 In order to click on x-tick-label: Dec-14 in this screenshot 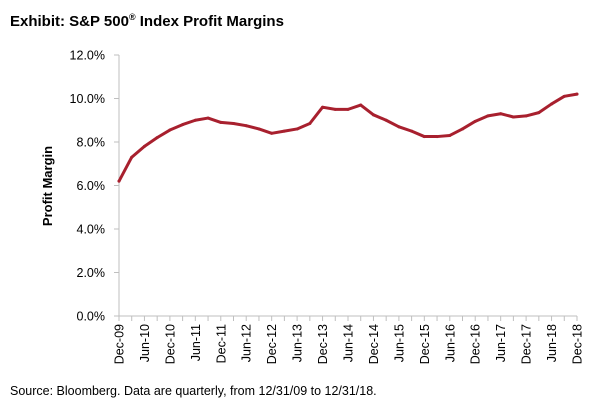, I will do `click(374, 344)`.